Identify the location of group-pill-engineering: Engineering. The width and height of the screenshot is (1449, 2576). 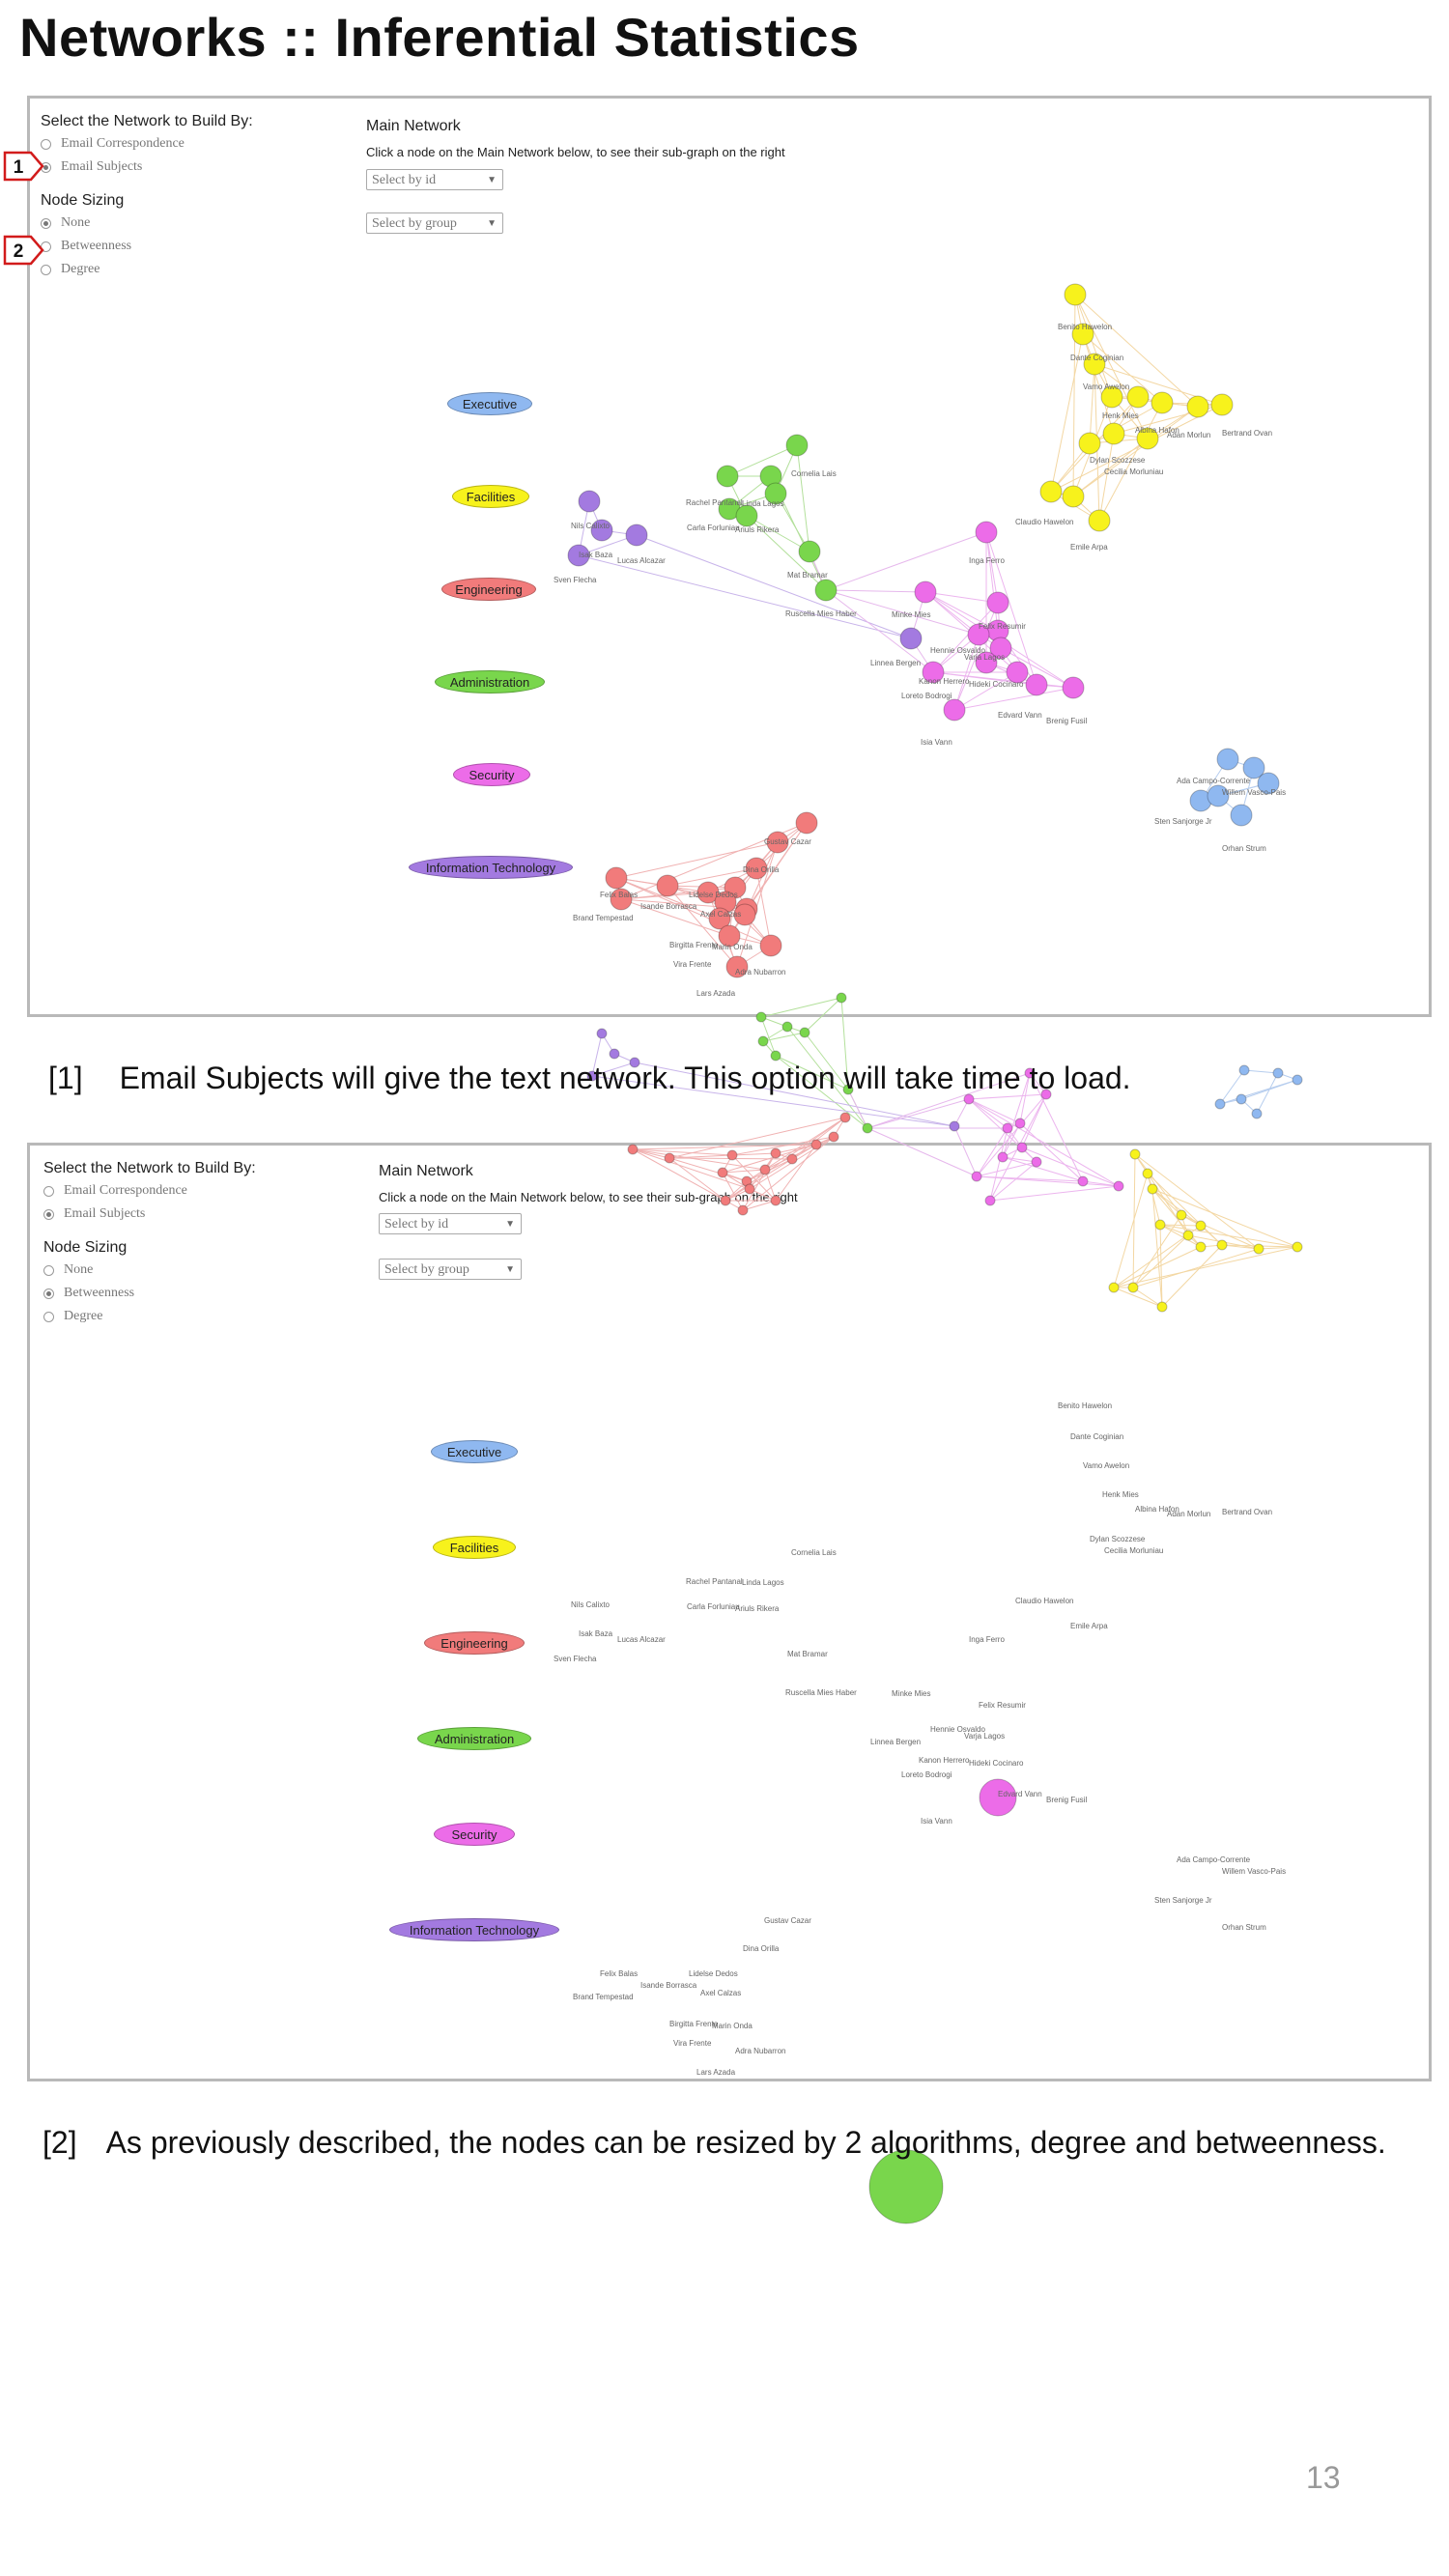
(474, 1643).